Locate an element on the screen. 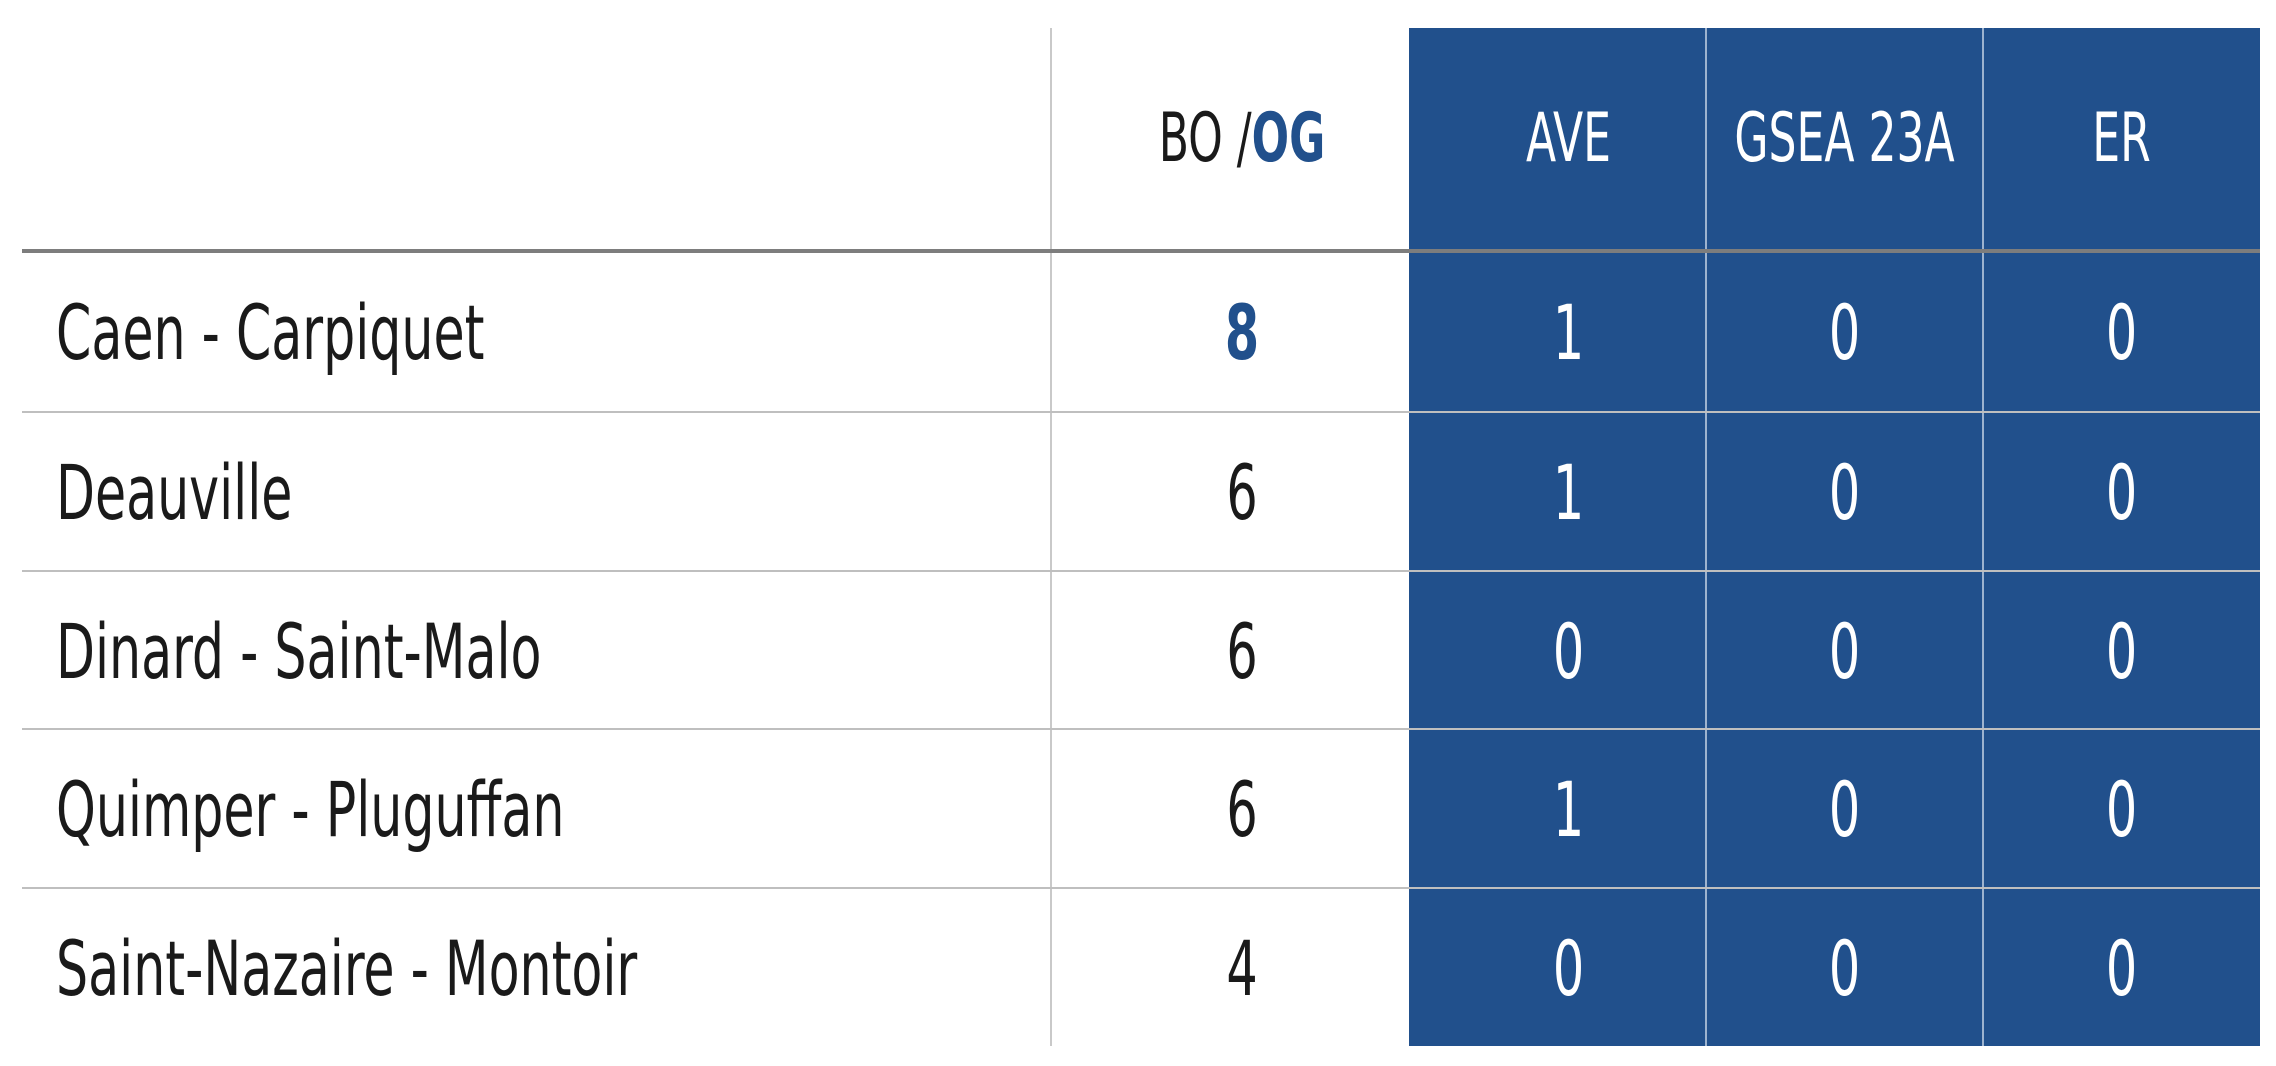 The height and width of the screenshot is (1066, 2276). header-bo-og: BO / OG is located at coordinates (1242, 138).